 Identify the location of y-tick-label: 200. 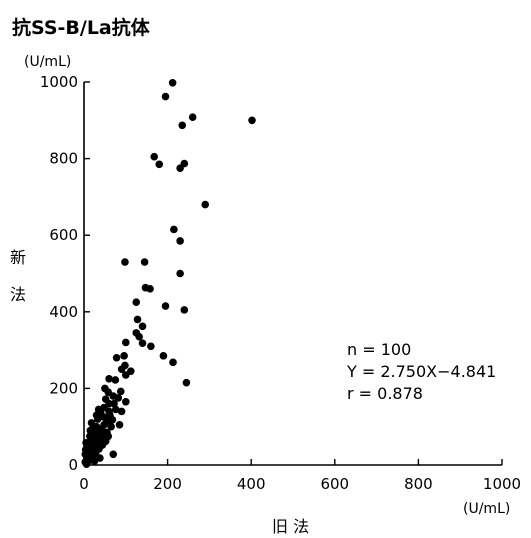
(63, 388).